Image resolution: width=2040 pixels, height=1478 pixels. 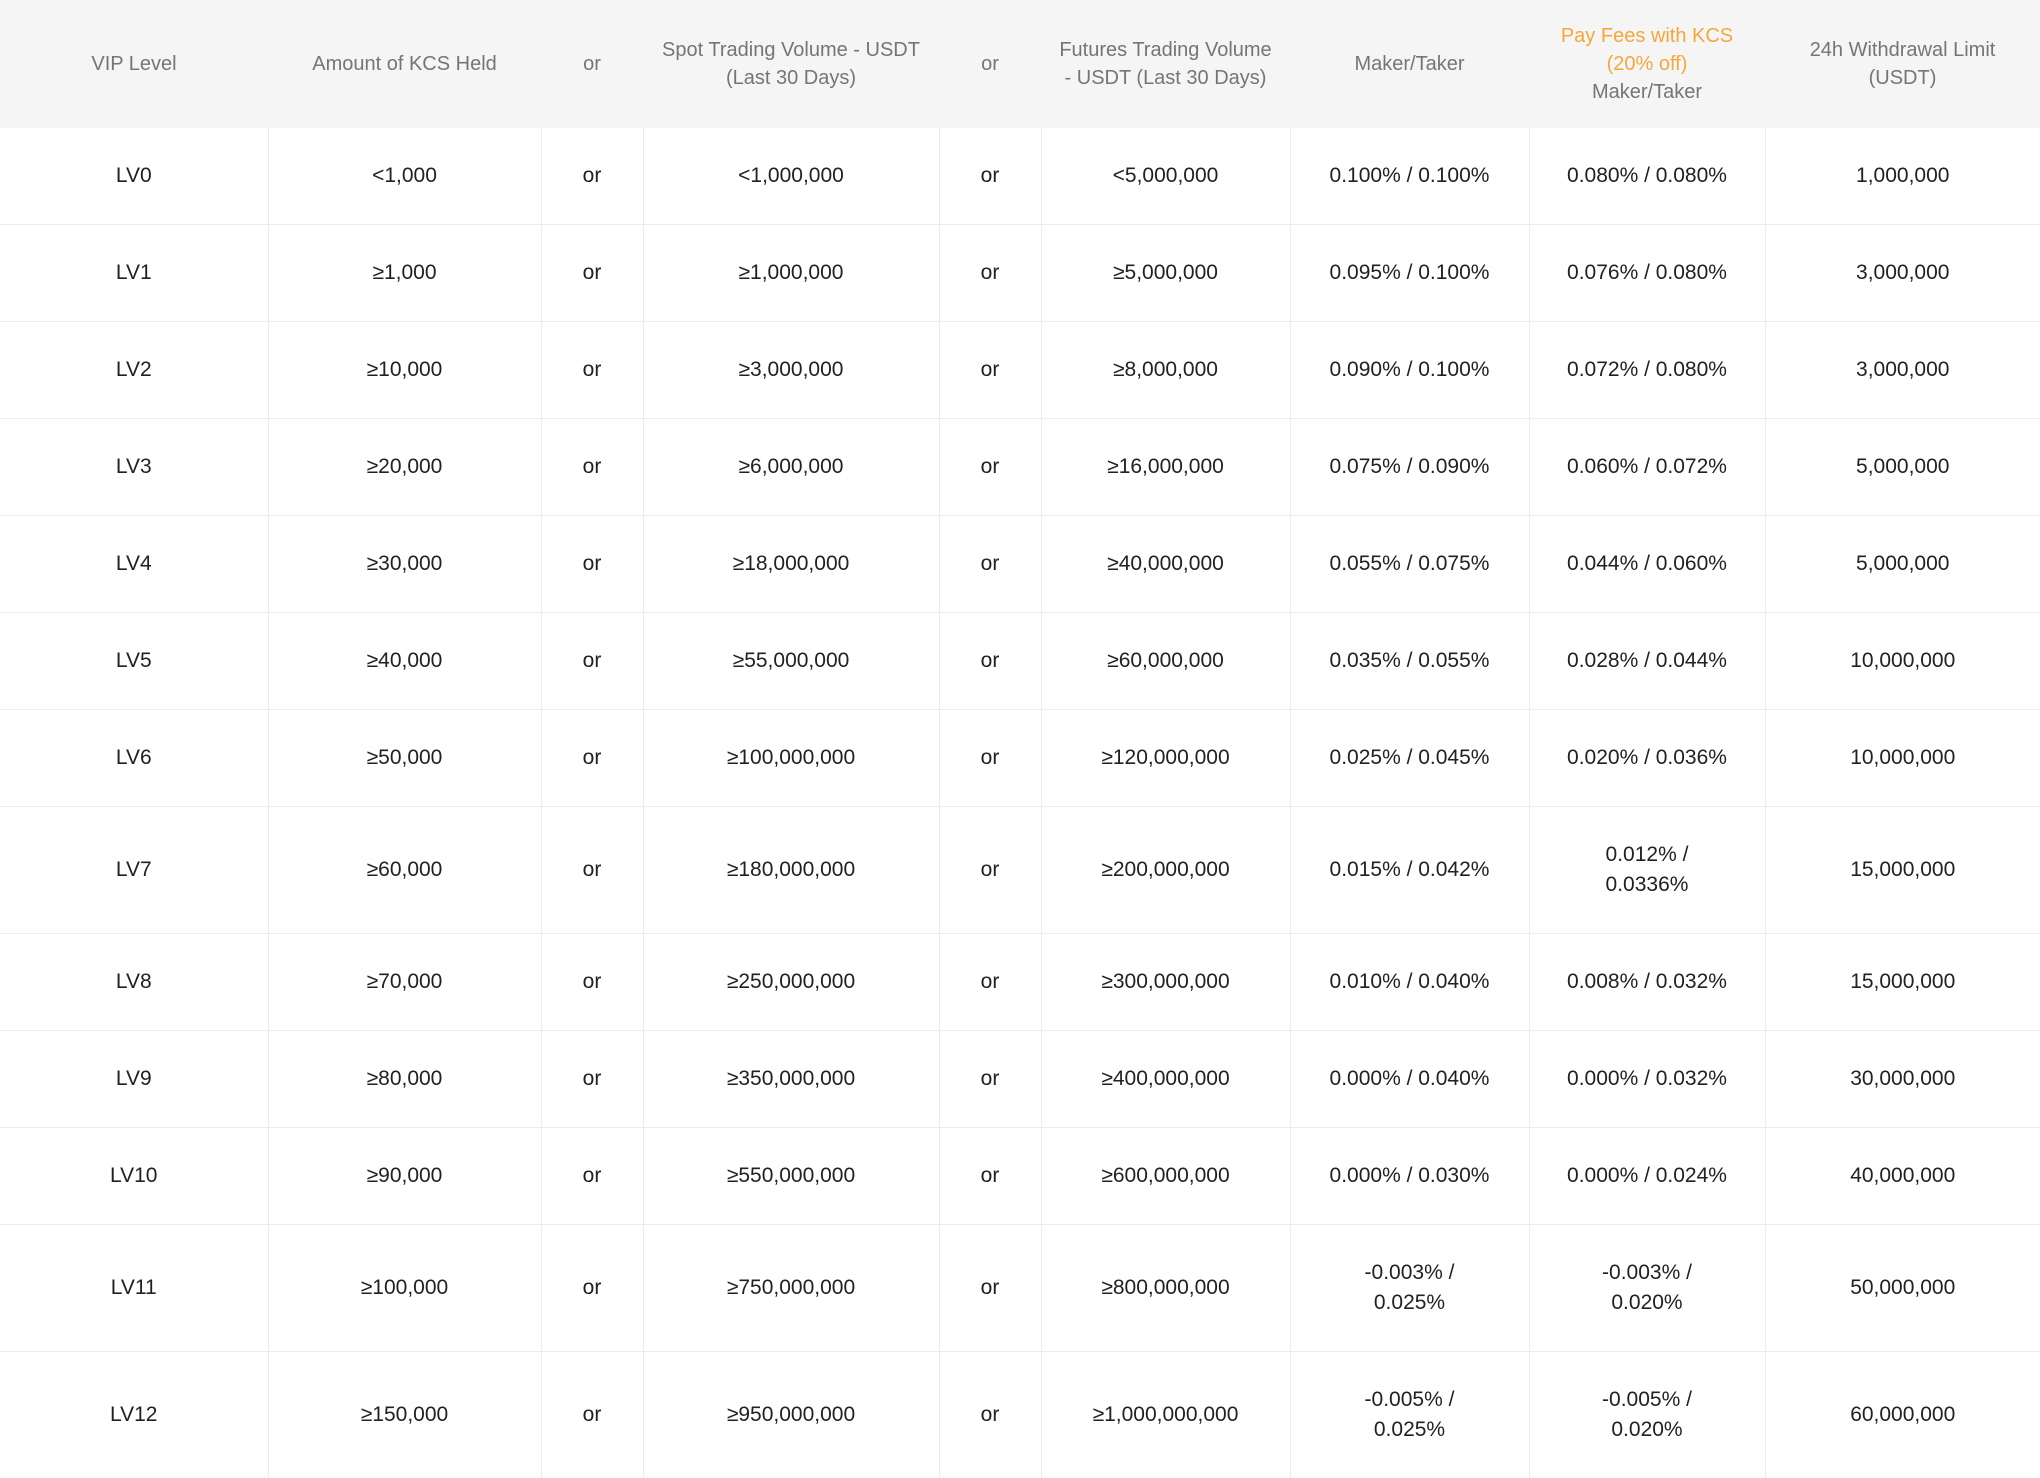 I want to click on cell-kcs-fee: 0.000% / 0.024%, so click(x=1647, y=1176).